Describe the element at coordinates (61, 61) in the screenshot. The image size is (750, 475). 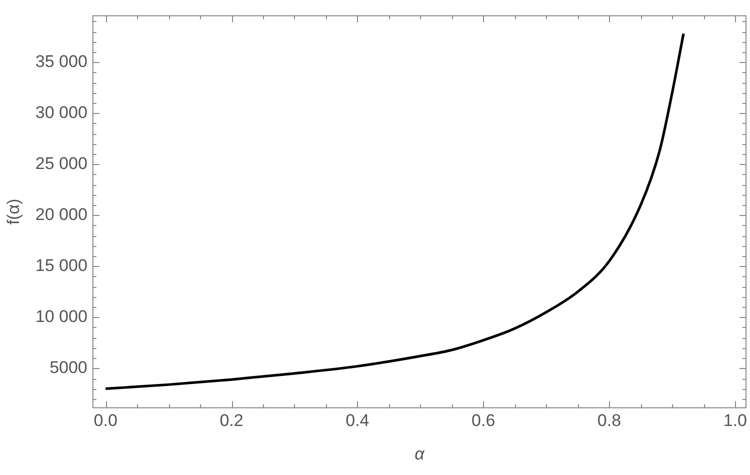
I see `y-tick-label: 35 000` at that location.